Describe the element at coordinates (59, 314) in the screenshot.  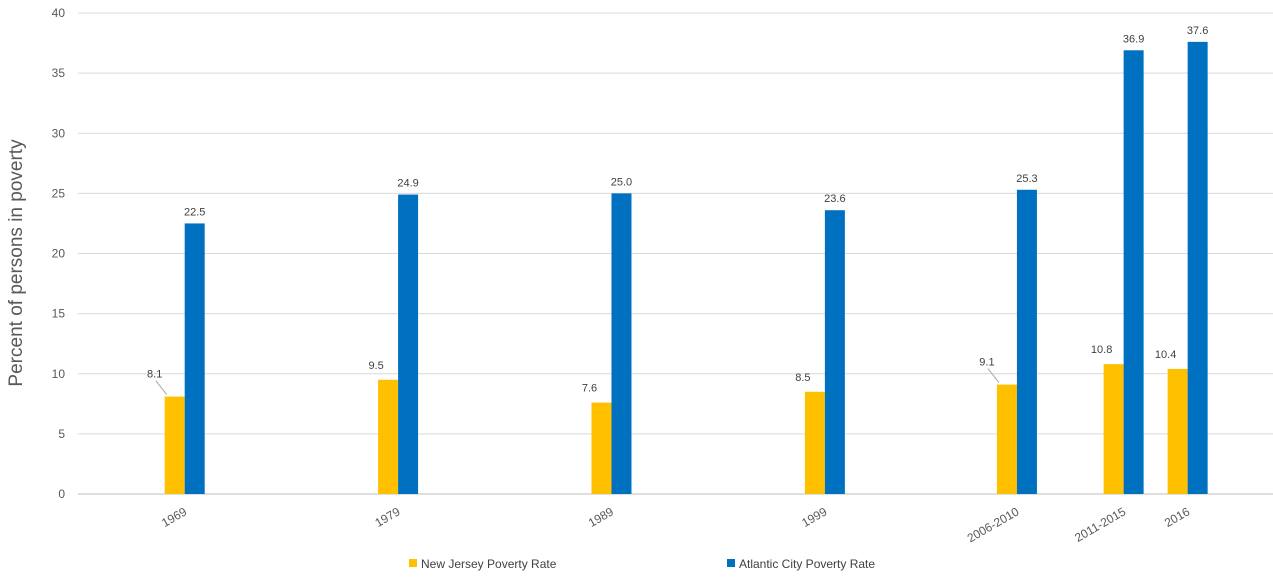
I see `y-tick-label: 15` at that location.